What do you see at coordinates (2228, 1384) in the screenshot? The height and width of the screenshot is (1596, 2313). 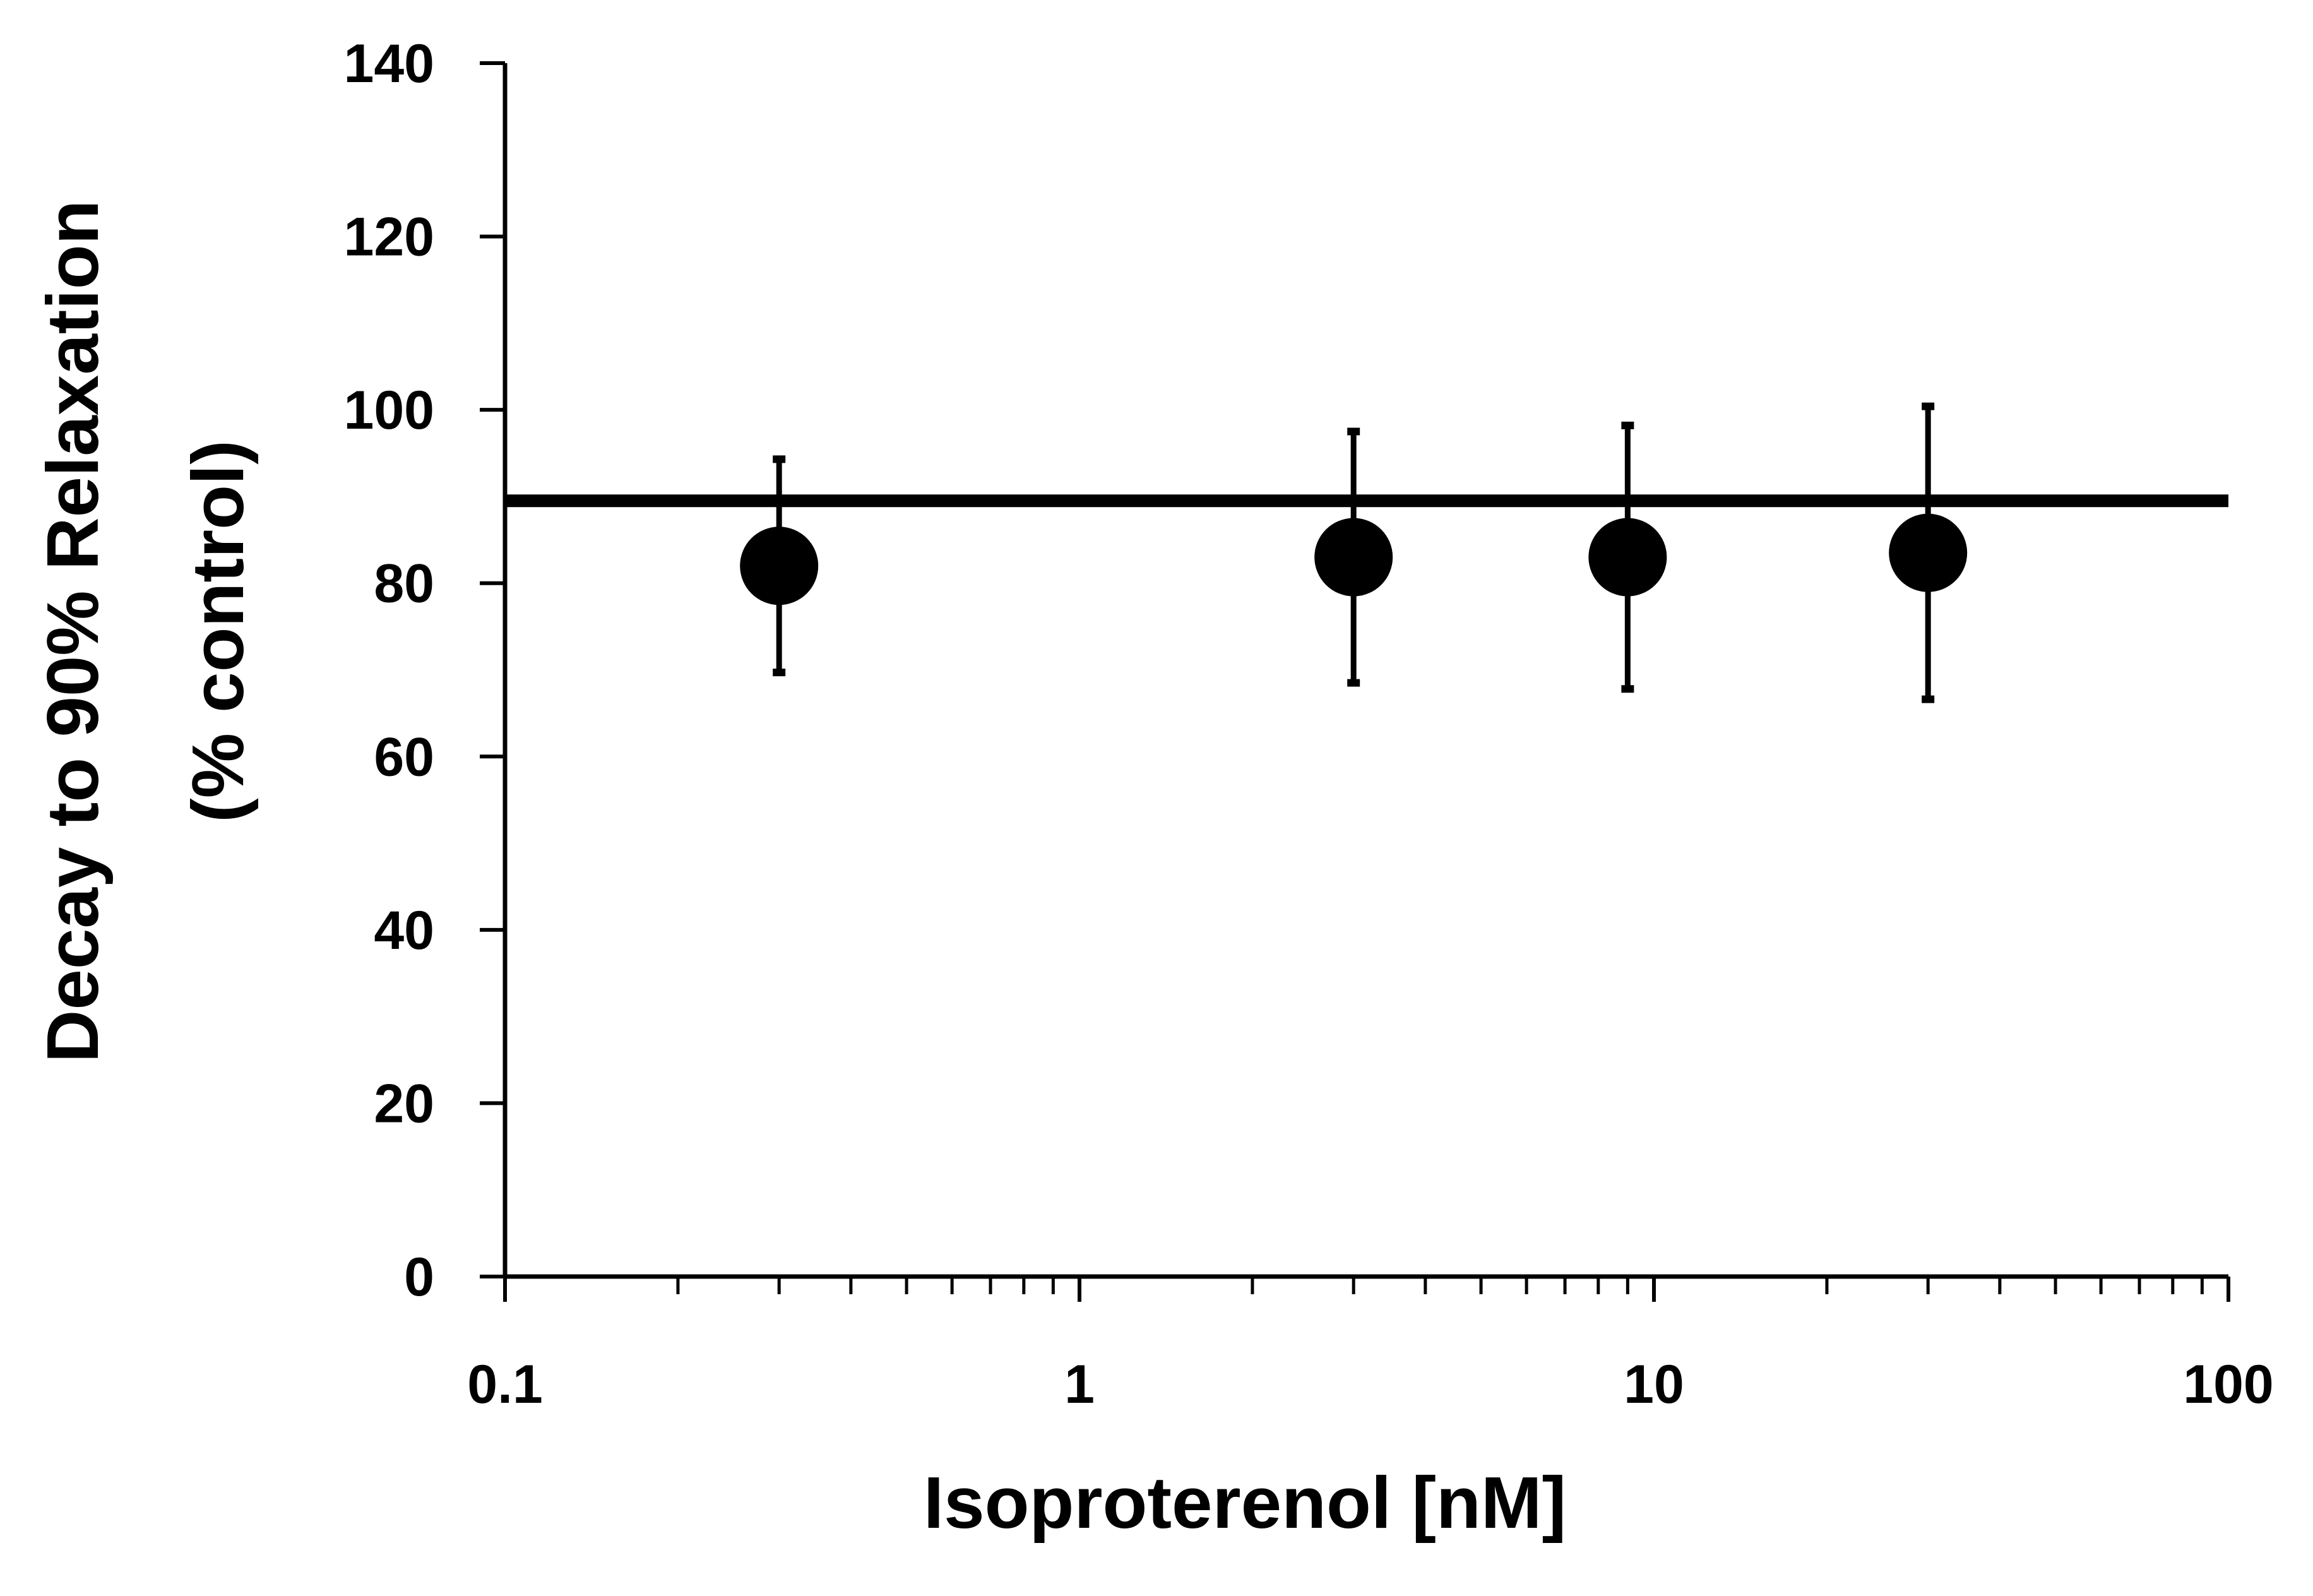 I see `x-tick-label: 100` at bounding box center [2228, 1384].